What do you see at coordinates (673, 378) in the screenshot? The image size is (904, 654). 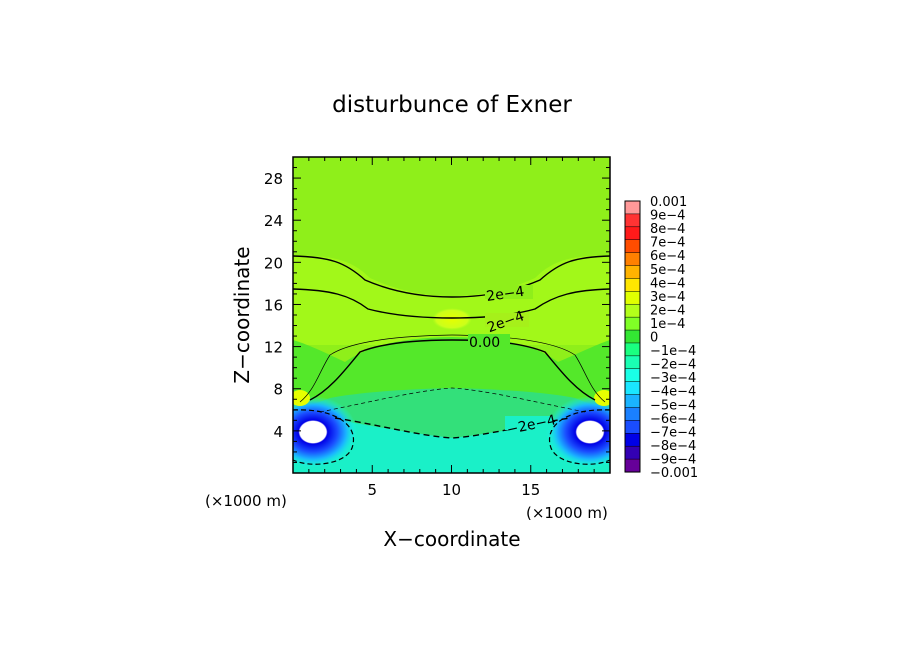 I see `colorbar-label: −3e−4` at bounding box center [673, 378].